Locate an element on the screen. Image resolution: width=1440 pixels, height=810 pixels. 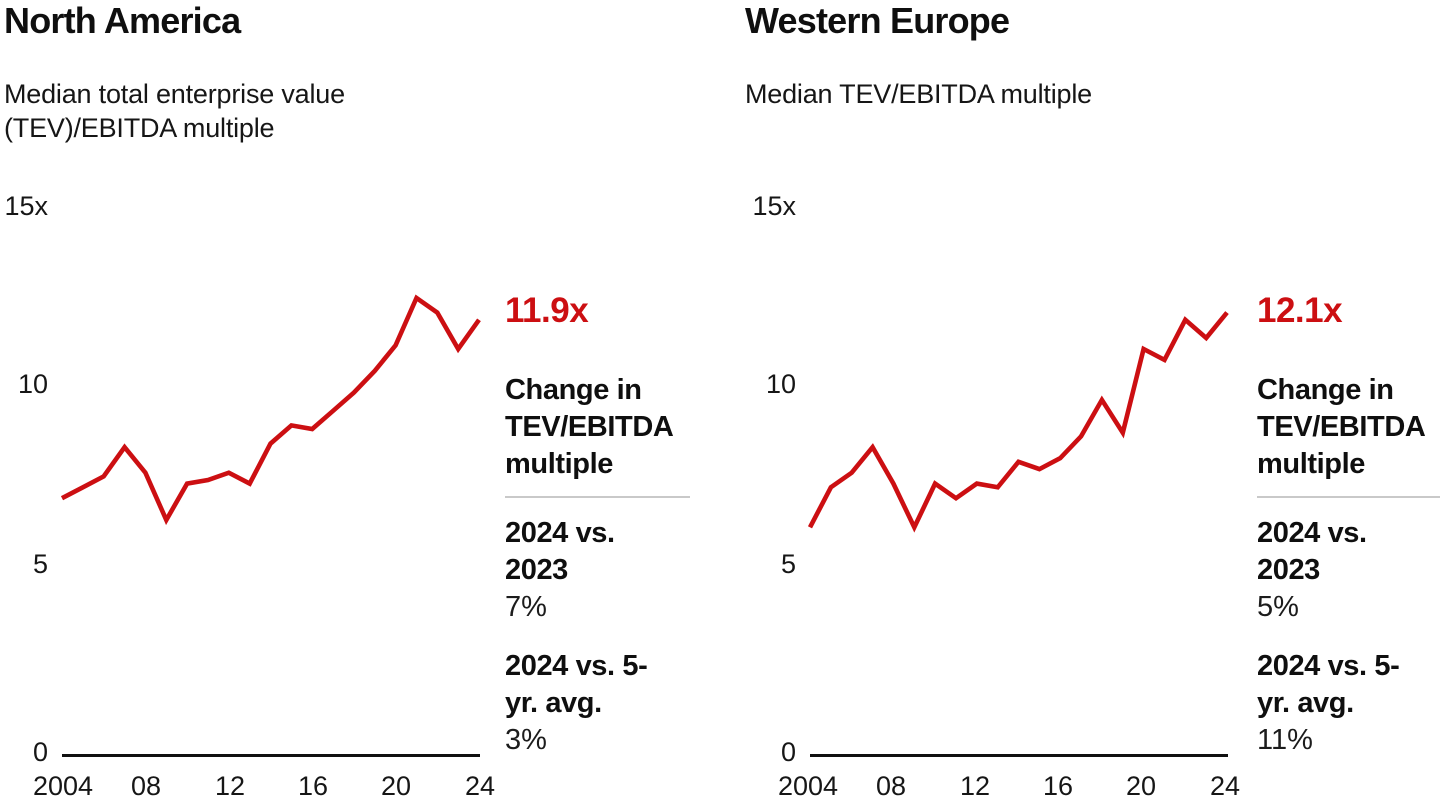
panel-subtitle: Median TEV/EBITDA multiple is located at coordinates (918, 94).